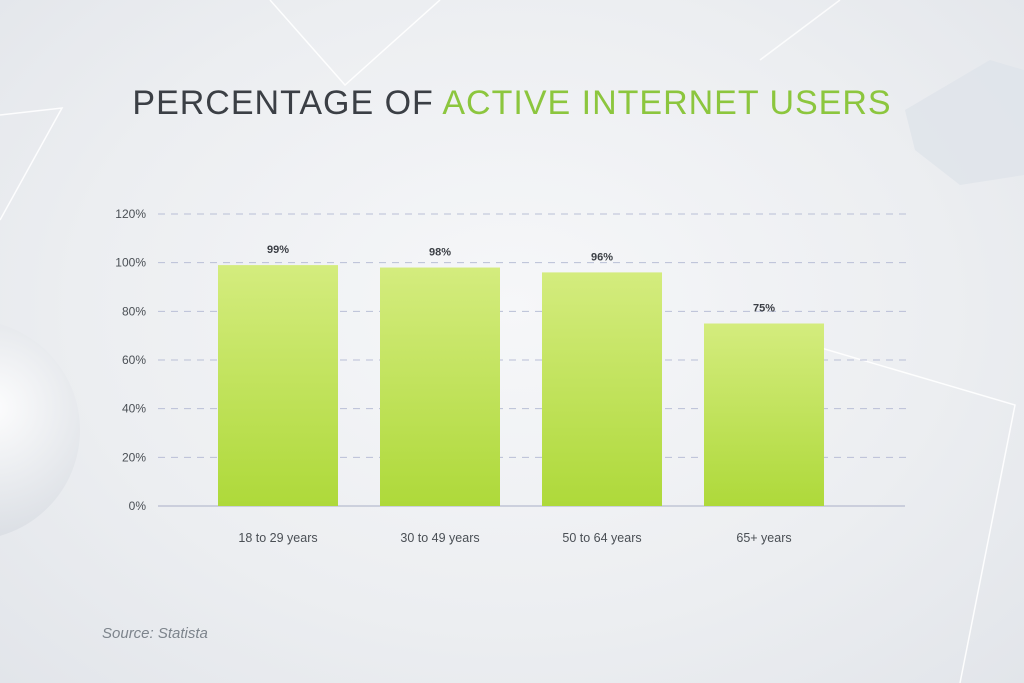  I want to click on y-tick-label: 80%, so click(134, 311).